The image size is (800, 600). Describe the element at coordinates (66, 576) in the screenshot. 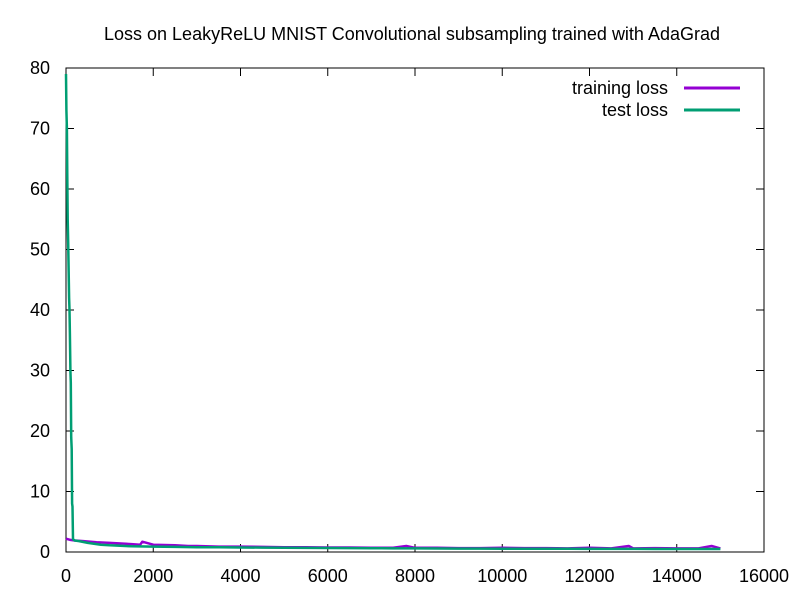

I see `x-tick-label: 0` at that location.